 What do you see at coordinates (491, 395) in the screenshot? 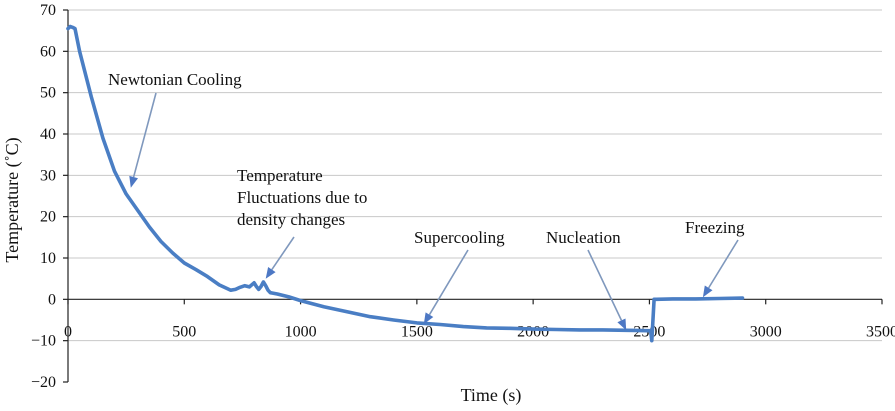
I see `x-axis-label: Time (s)` at bounding box center [491, 395].